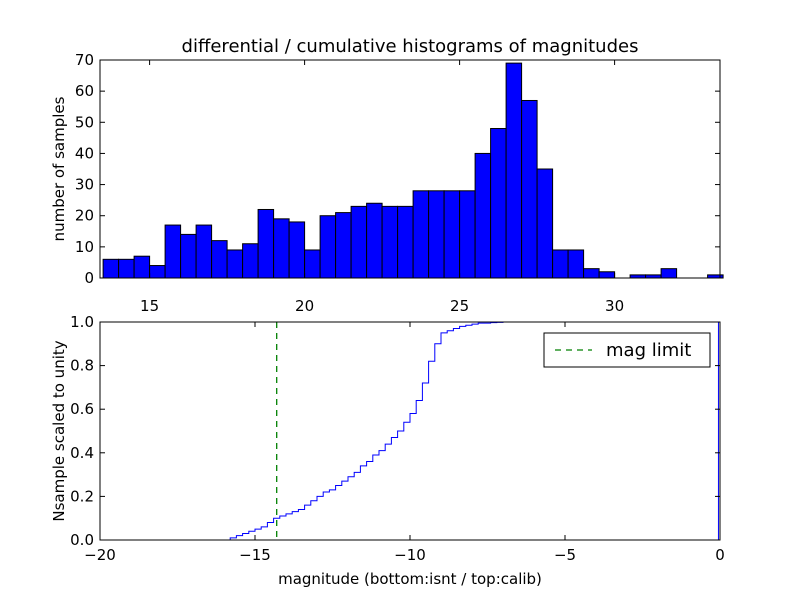 This screenshot has width=800, height=600. I want to click on cumulative-xtick-label: −15, so click(255, 555).